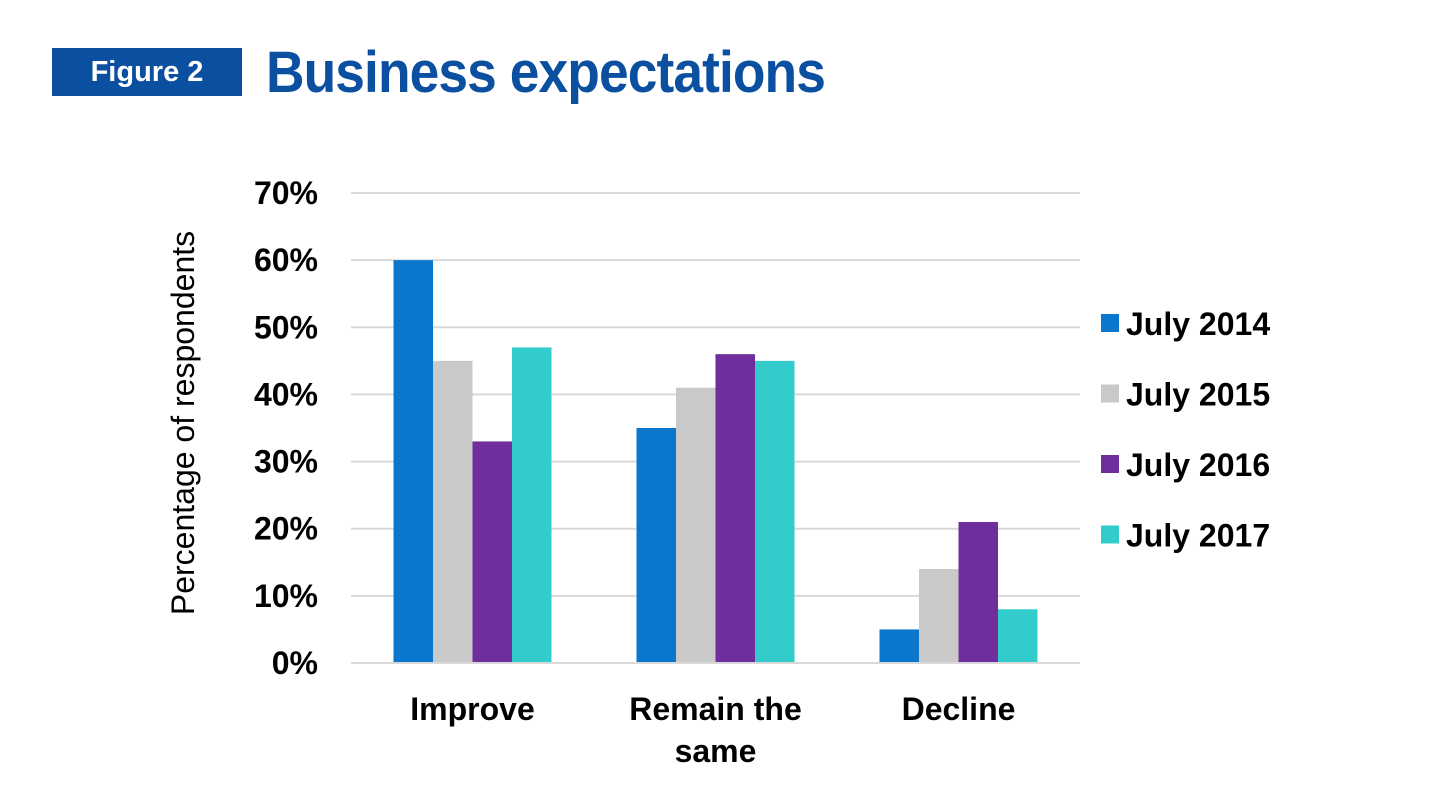 The width and height of the screenshot is (1429, 793). I want to click on y-tick-label: 50%, so click(286, 327).